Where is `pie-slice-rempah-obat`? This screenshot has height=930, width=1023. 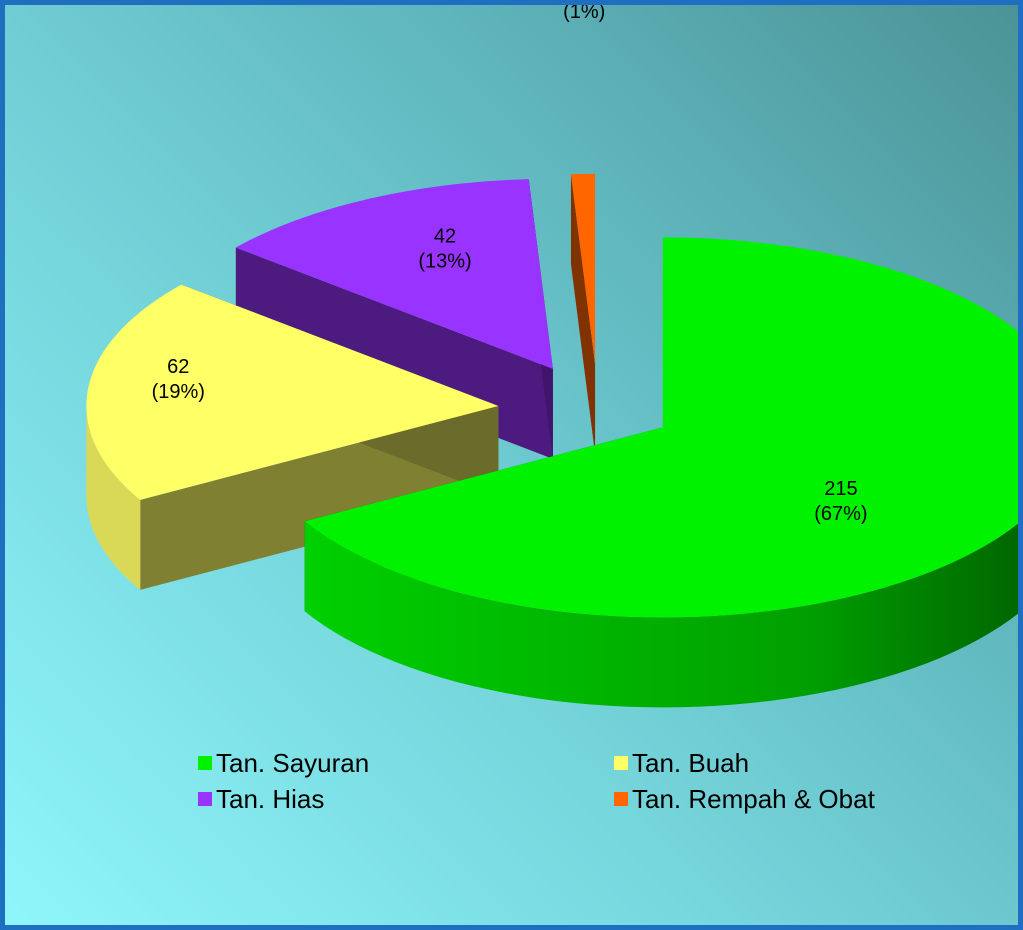
pie-slice-rempah-obat is located at coordinates (583, 313).